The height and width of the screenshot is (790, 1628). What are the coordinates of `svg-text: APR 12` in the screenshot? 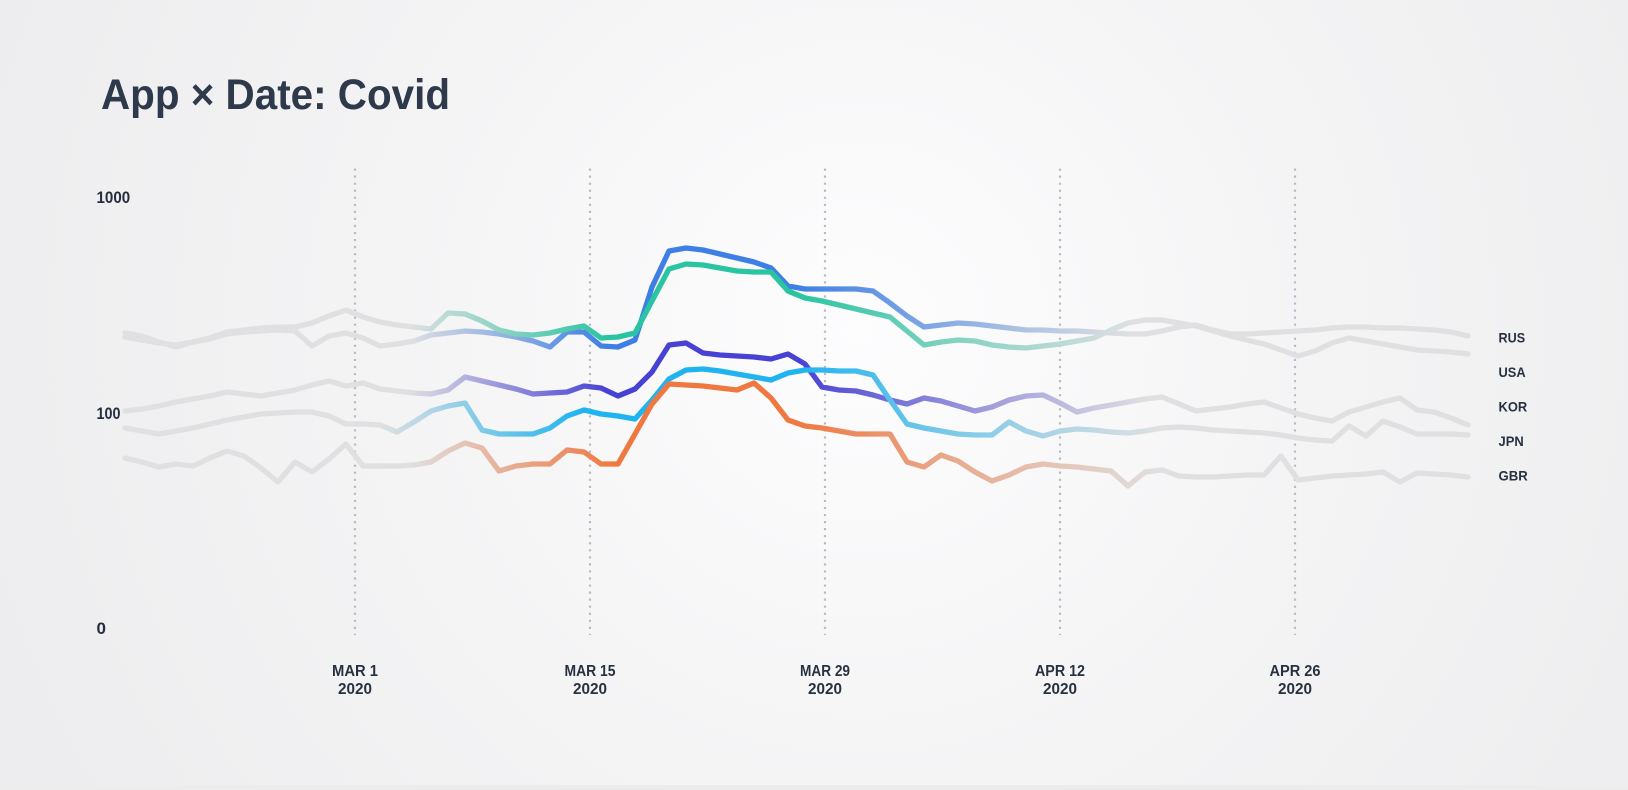 It's located at (1060, 671).